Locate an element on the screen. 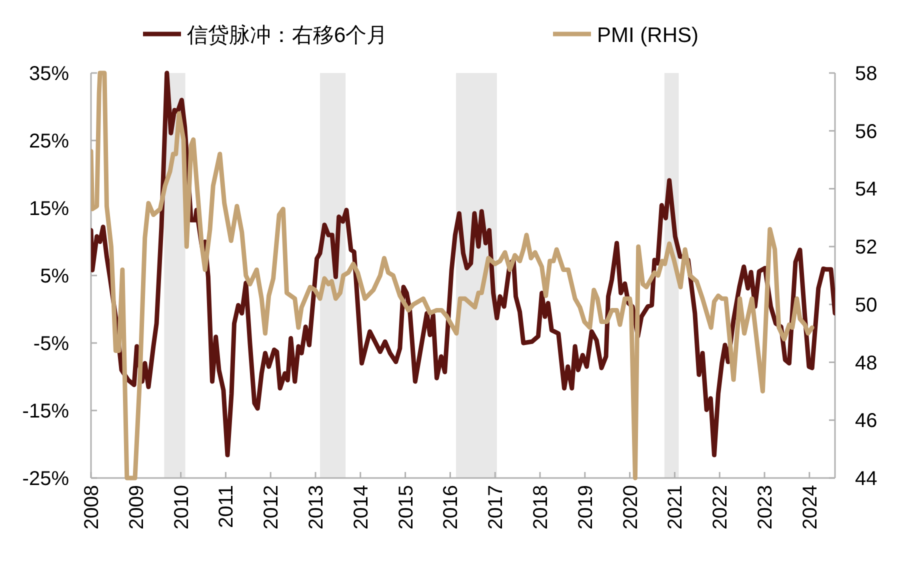 The width and height of the screenshot is (903, 568). y2-tick-label: 58 is located at coordinates (866, 74).